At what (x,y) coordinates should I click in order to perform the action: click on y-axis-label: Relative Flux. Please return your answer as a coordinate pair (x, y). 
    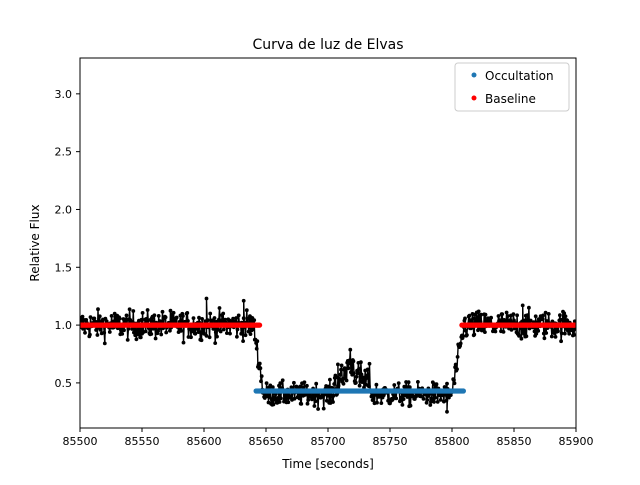
    Looking at the image, I should click on (35, 242).